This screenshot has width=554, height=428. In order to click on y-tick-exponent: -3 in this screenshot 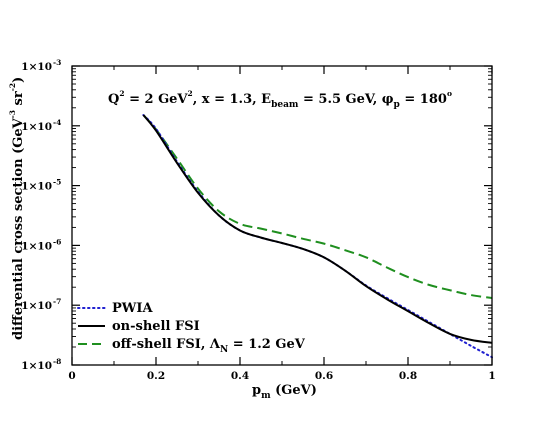, I will do `click(57, 62)`.